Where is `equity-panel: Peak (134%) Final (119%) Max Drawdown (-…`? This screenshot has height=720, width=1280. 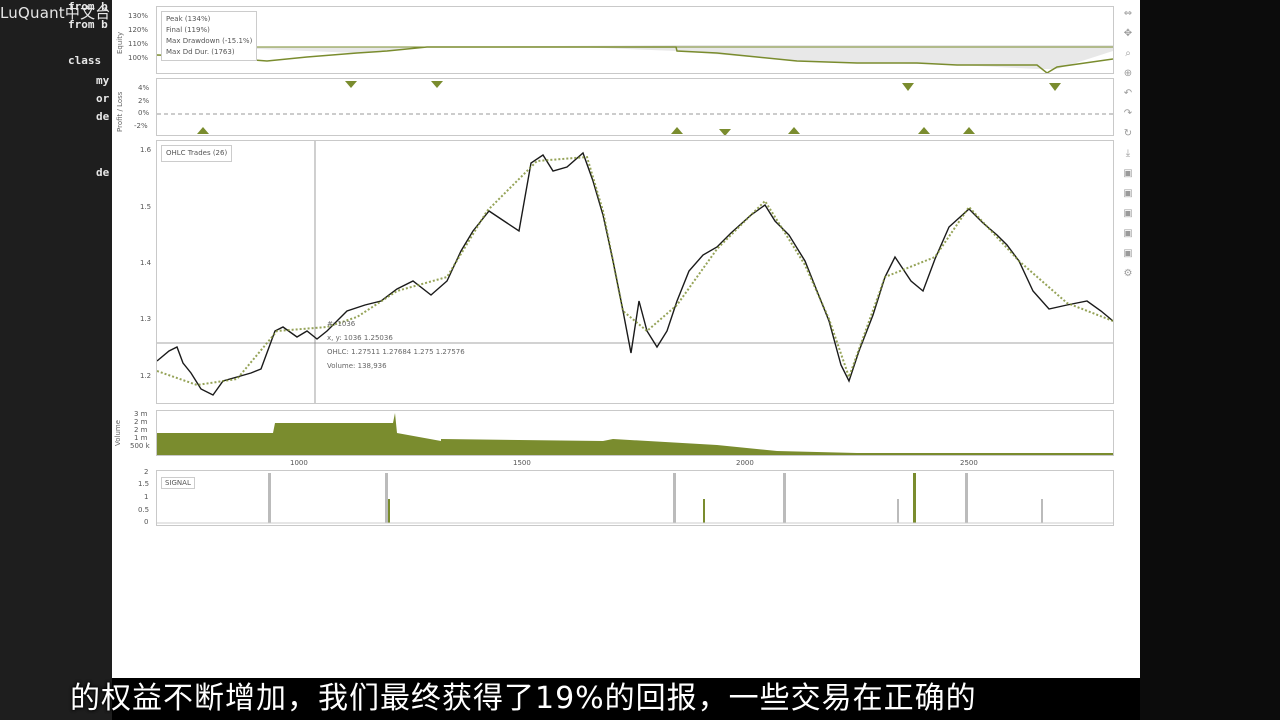
equity-panel: Peak (134%) Final (119%) Max Drawdown (-… is located at coordinates (635, 40).